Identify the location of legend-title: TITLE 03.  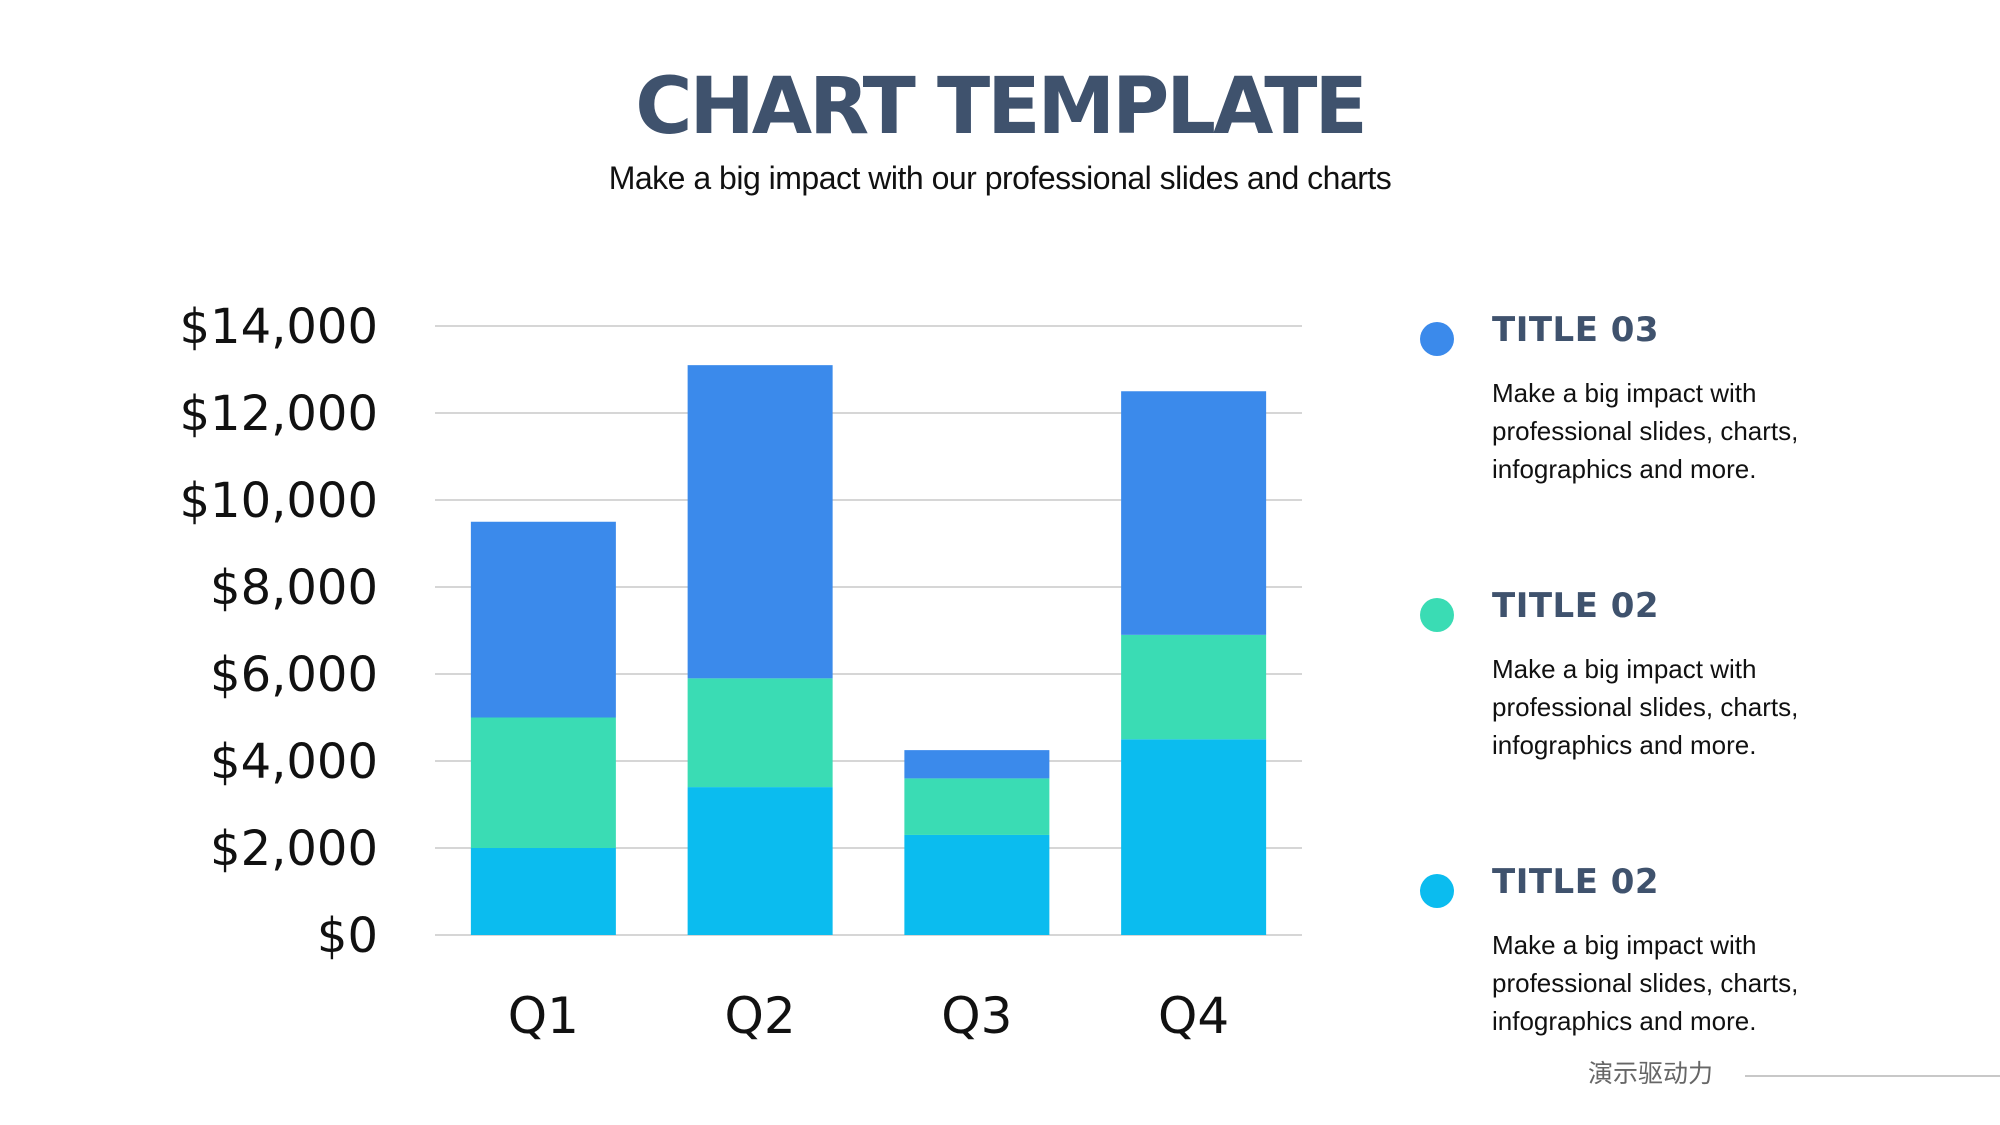
(1576, 330).